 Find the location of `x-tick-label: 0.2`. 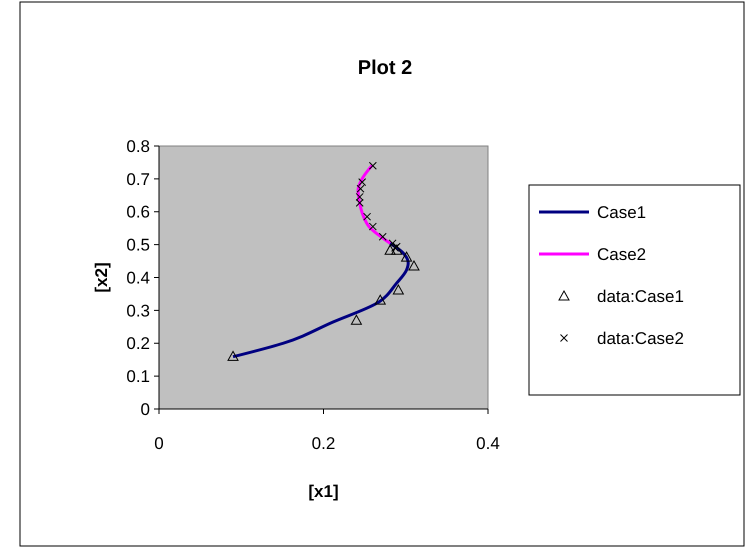

x-tick-label: 0.2 is located at coordinates (324, 443).